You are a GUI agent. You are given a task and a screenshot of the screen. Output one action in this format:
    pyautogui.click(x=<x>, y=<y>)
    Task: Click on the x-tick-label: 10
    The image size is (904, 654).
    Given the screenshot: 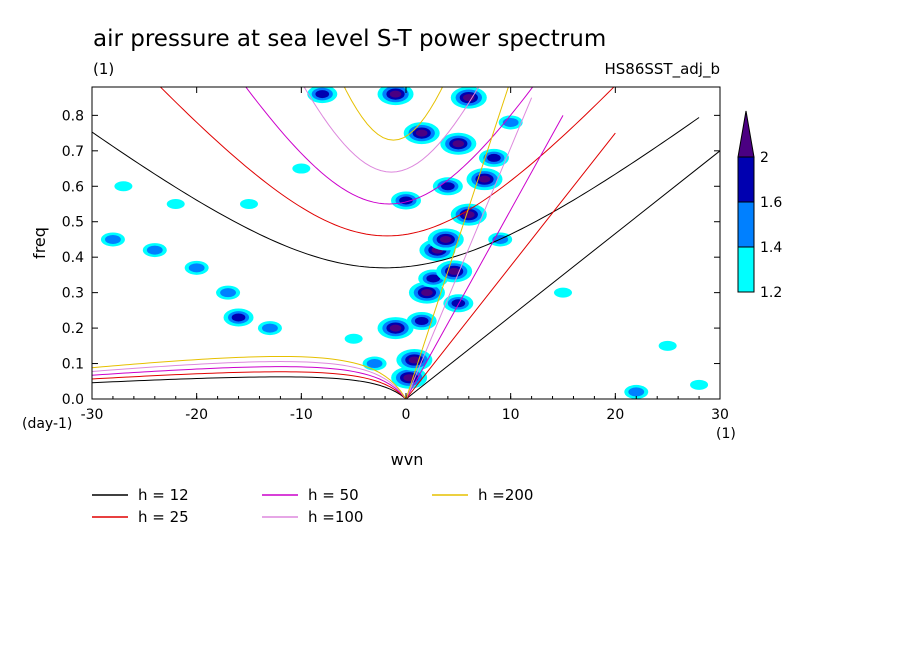 What is the action you would take?
    pyautogui.click(x=511, y=415)
    